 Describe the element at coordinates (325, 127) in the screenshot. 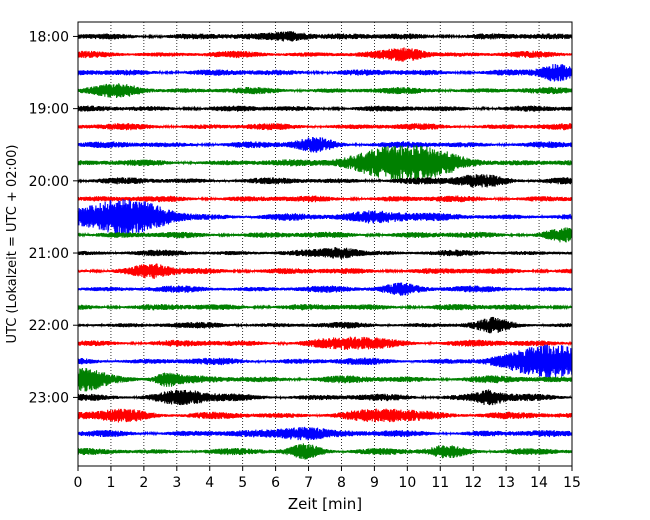

I see `seismic-trace-1915` at that location.